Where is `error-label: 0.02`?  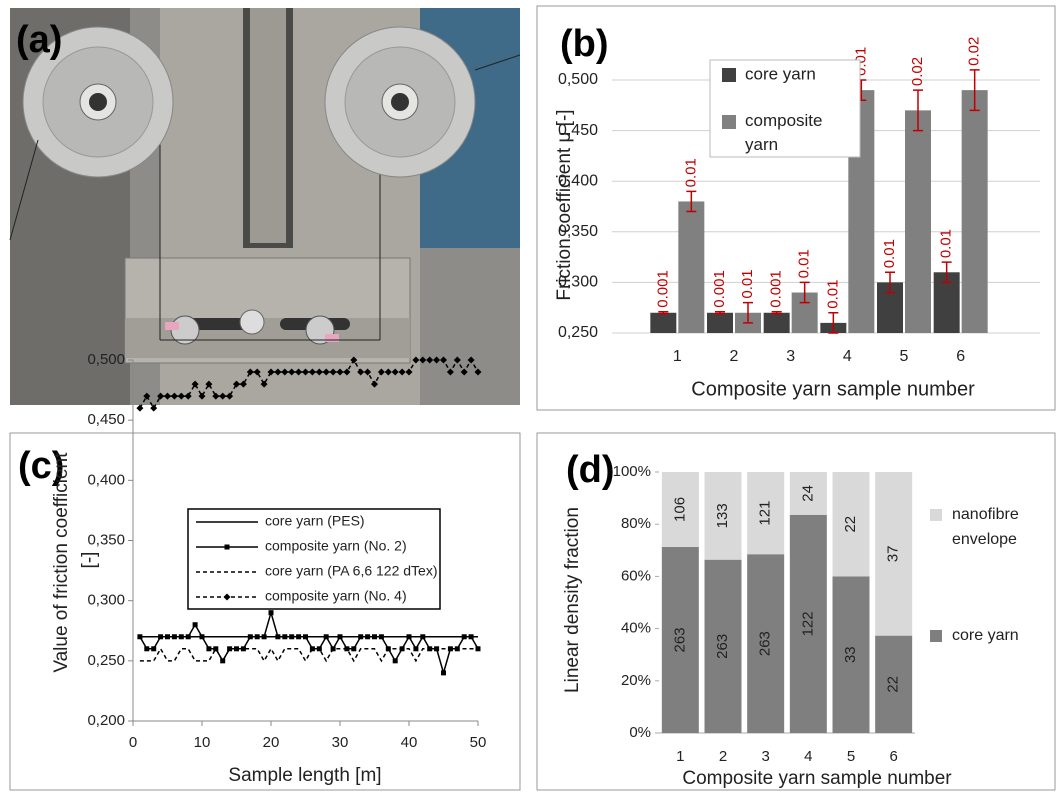 error-label: 0.02 is located at coordinates (974, 51).